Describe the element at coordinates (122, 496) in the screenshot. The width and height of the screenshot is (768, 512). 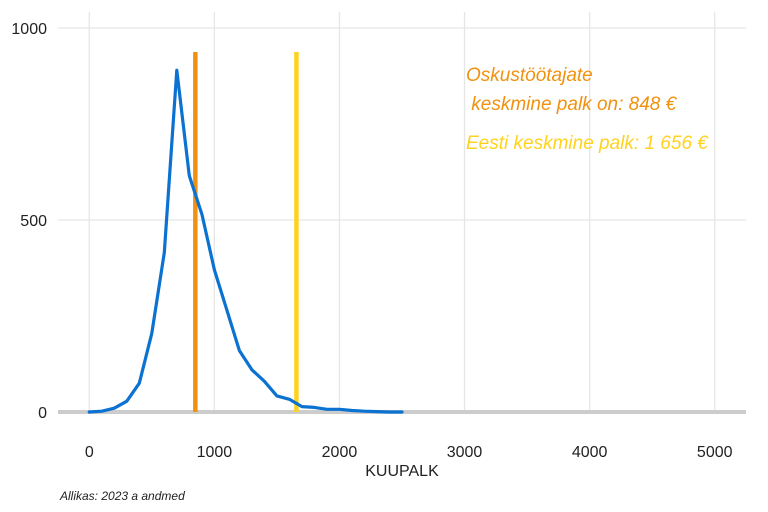
I see `source-note: Allikas: 2023 a andmed` at that location.